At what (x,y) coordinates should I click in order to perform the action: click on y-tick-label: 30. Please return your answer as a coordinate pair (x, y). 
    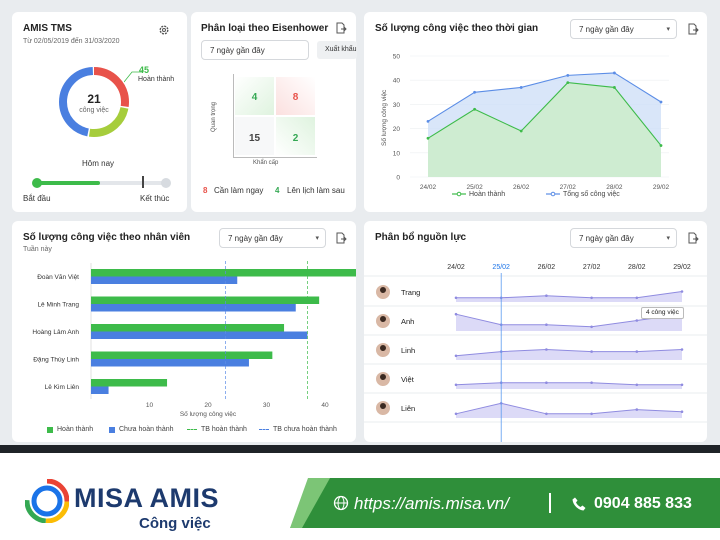
    Looking at the image, I should click on (397, 105).